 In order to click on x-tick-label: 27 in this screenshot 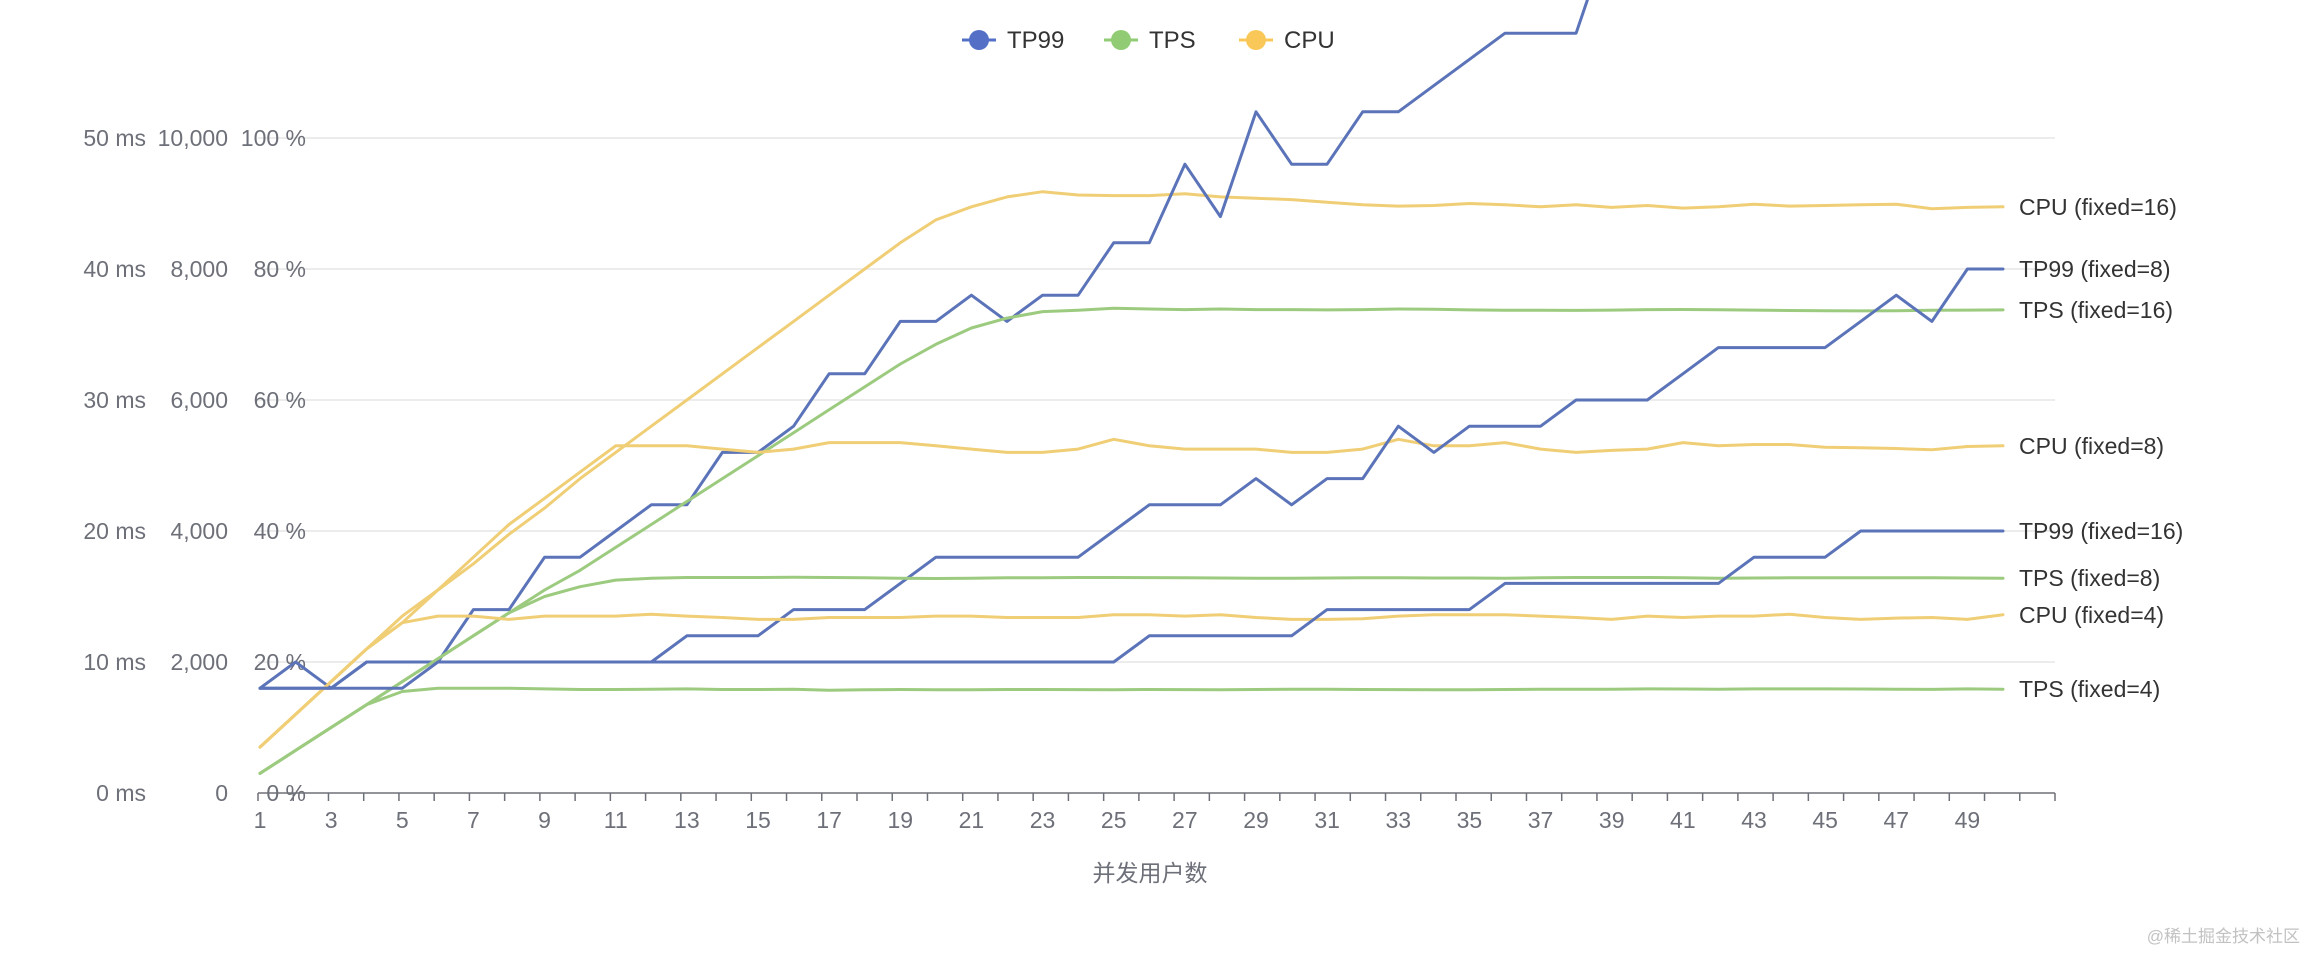, I will do `click(1185, 820)`.